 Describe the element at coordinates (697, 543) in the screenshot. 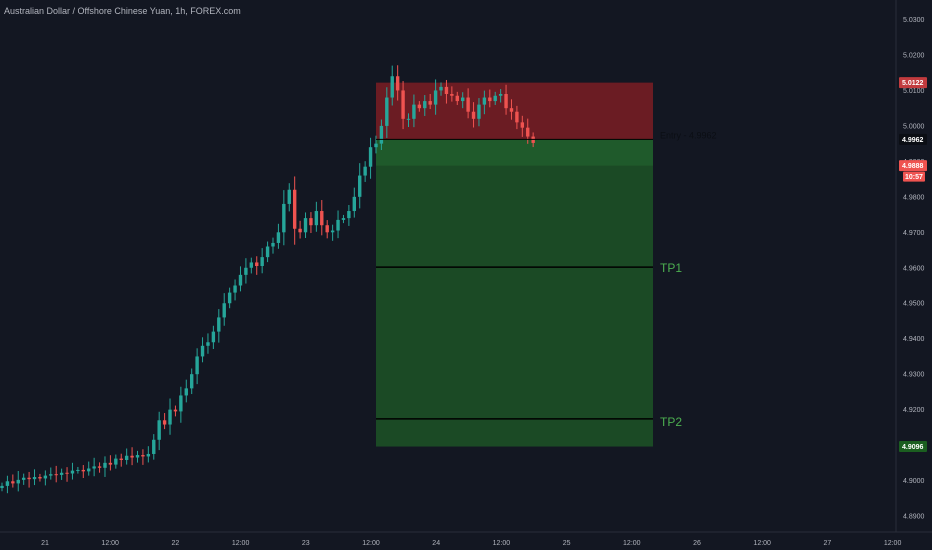

I see `x-tick-label: 26` at that location.